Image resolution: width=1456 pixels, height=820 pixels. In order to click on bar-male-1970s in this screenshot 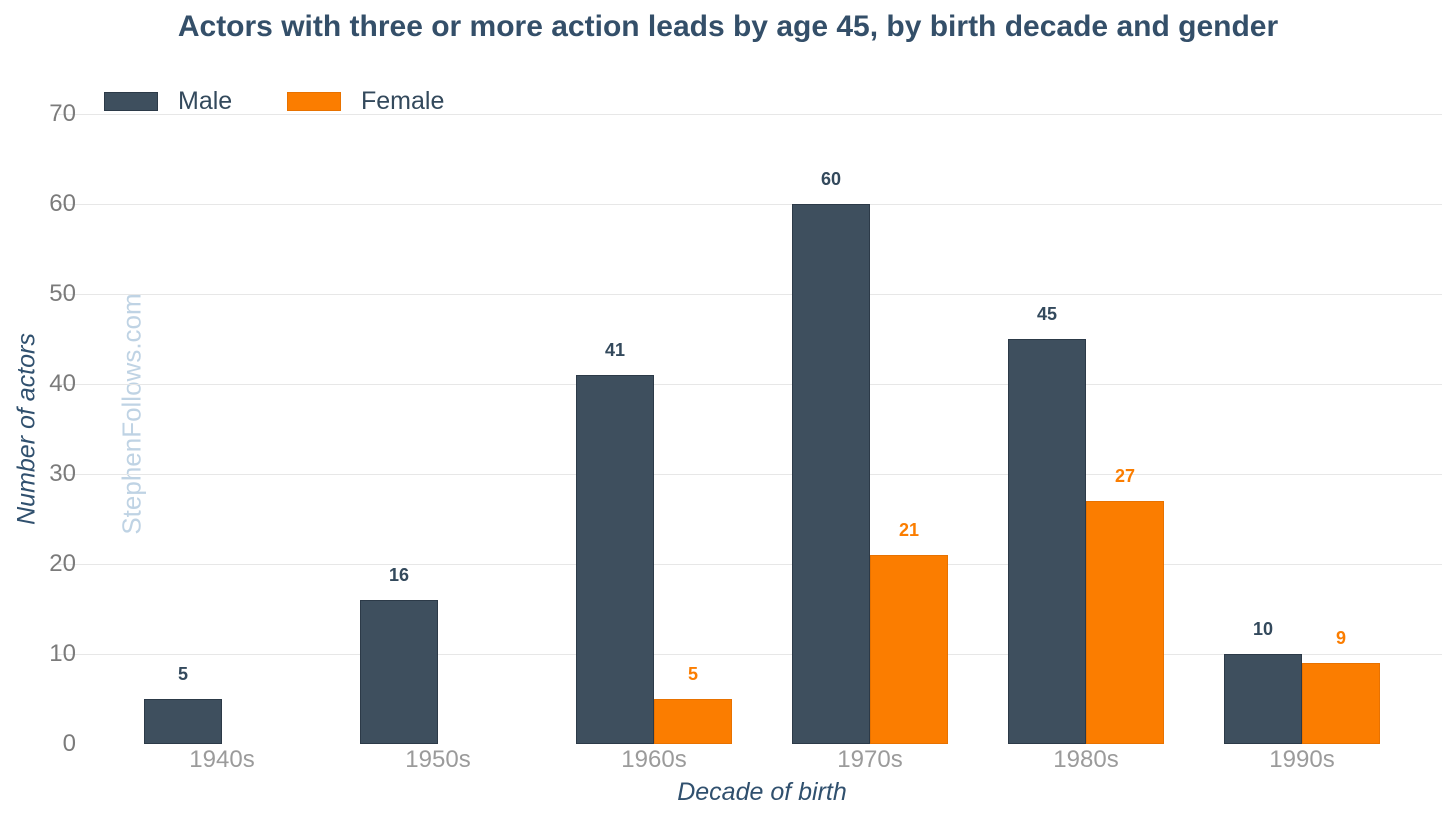, I will do `click(831, 474)`.